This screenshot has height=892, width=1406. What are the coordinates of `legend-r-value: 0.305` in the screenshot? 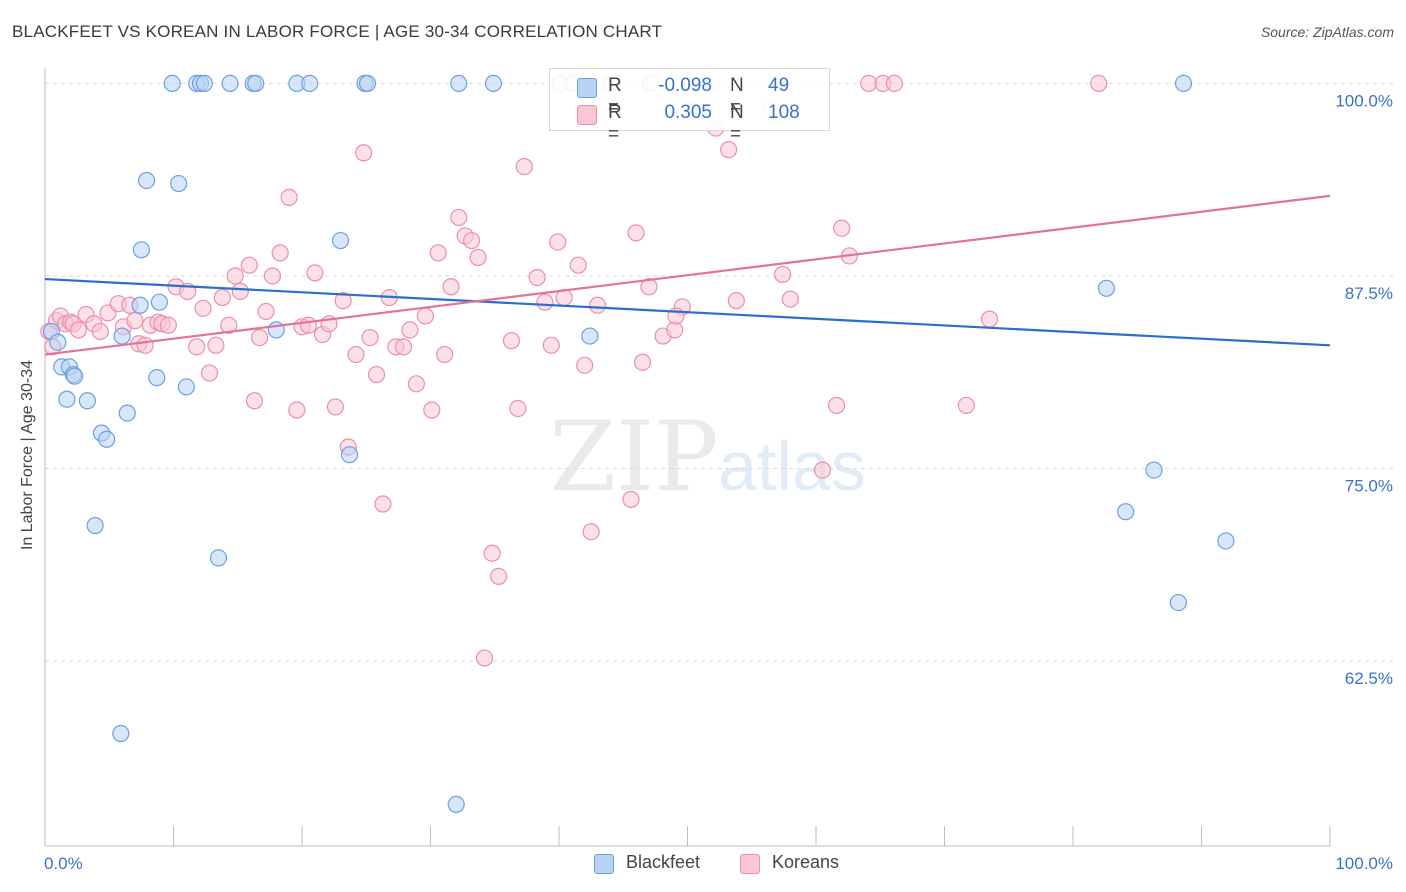 It's located at (688, 112).